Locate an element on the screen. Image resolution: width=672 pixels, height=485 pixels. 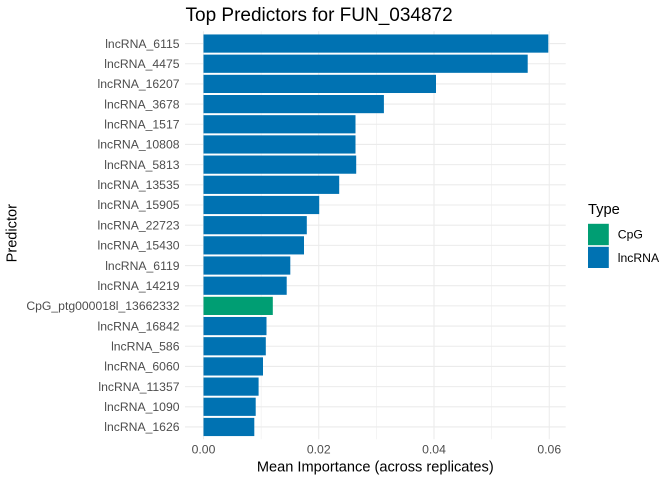
svg-text: lncRNA_6119 is located at coordinates (142, 266).